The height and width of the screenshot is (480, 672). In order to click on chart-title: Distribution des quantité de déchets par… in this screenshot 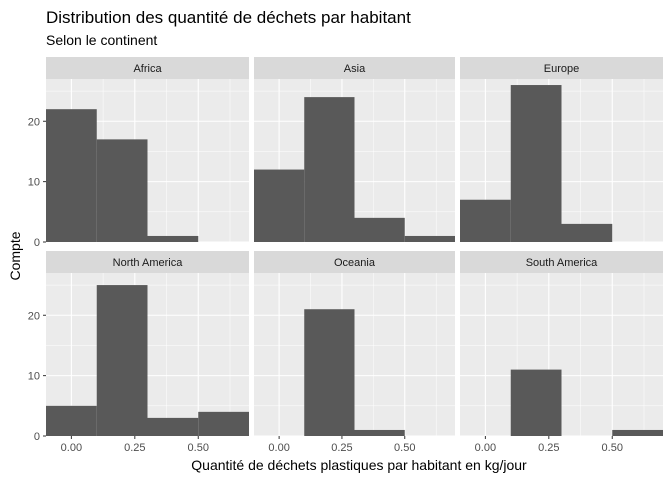, I will do `click(228, 17)`.